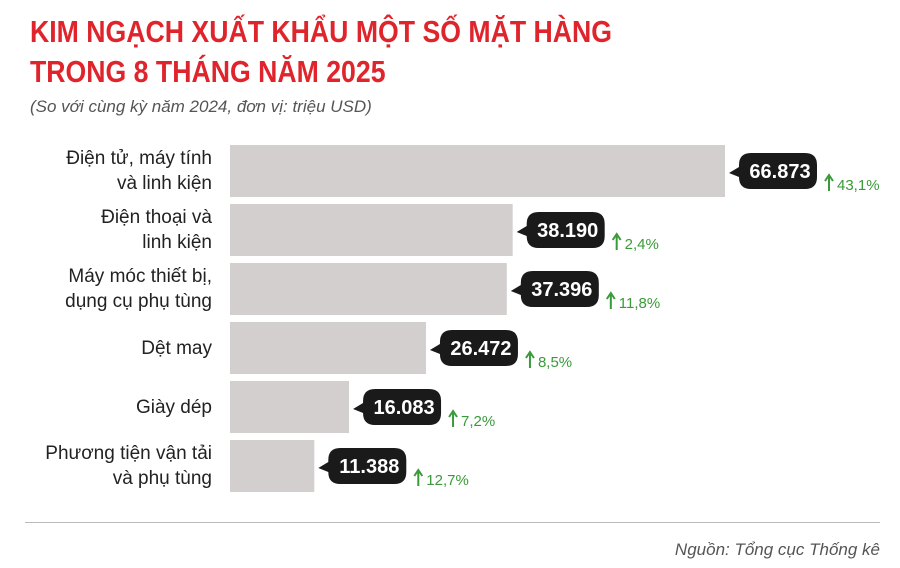  I want to click on value-label: 11.388, so click(369, 467).